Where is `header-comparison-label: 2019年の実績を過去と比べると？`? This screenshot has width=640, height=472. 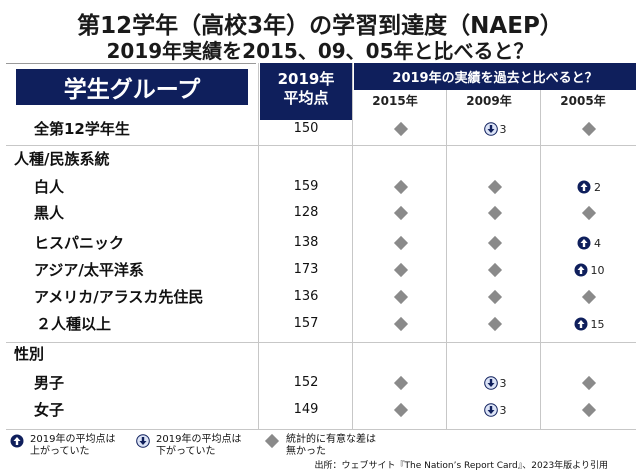
header-comparison-label: 2019年の実績を過去と比べると？ is located at coordinates (495, 76).